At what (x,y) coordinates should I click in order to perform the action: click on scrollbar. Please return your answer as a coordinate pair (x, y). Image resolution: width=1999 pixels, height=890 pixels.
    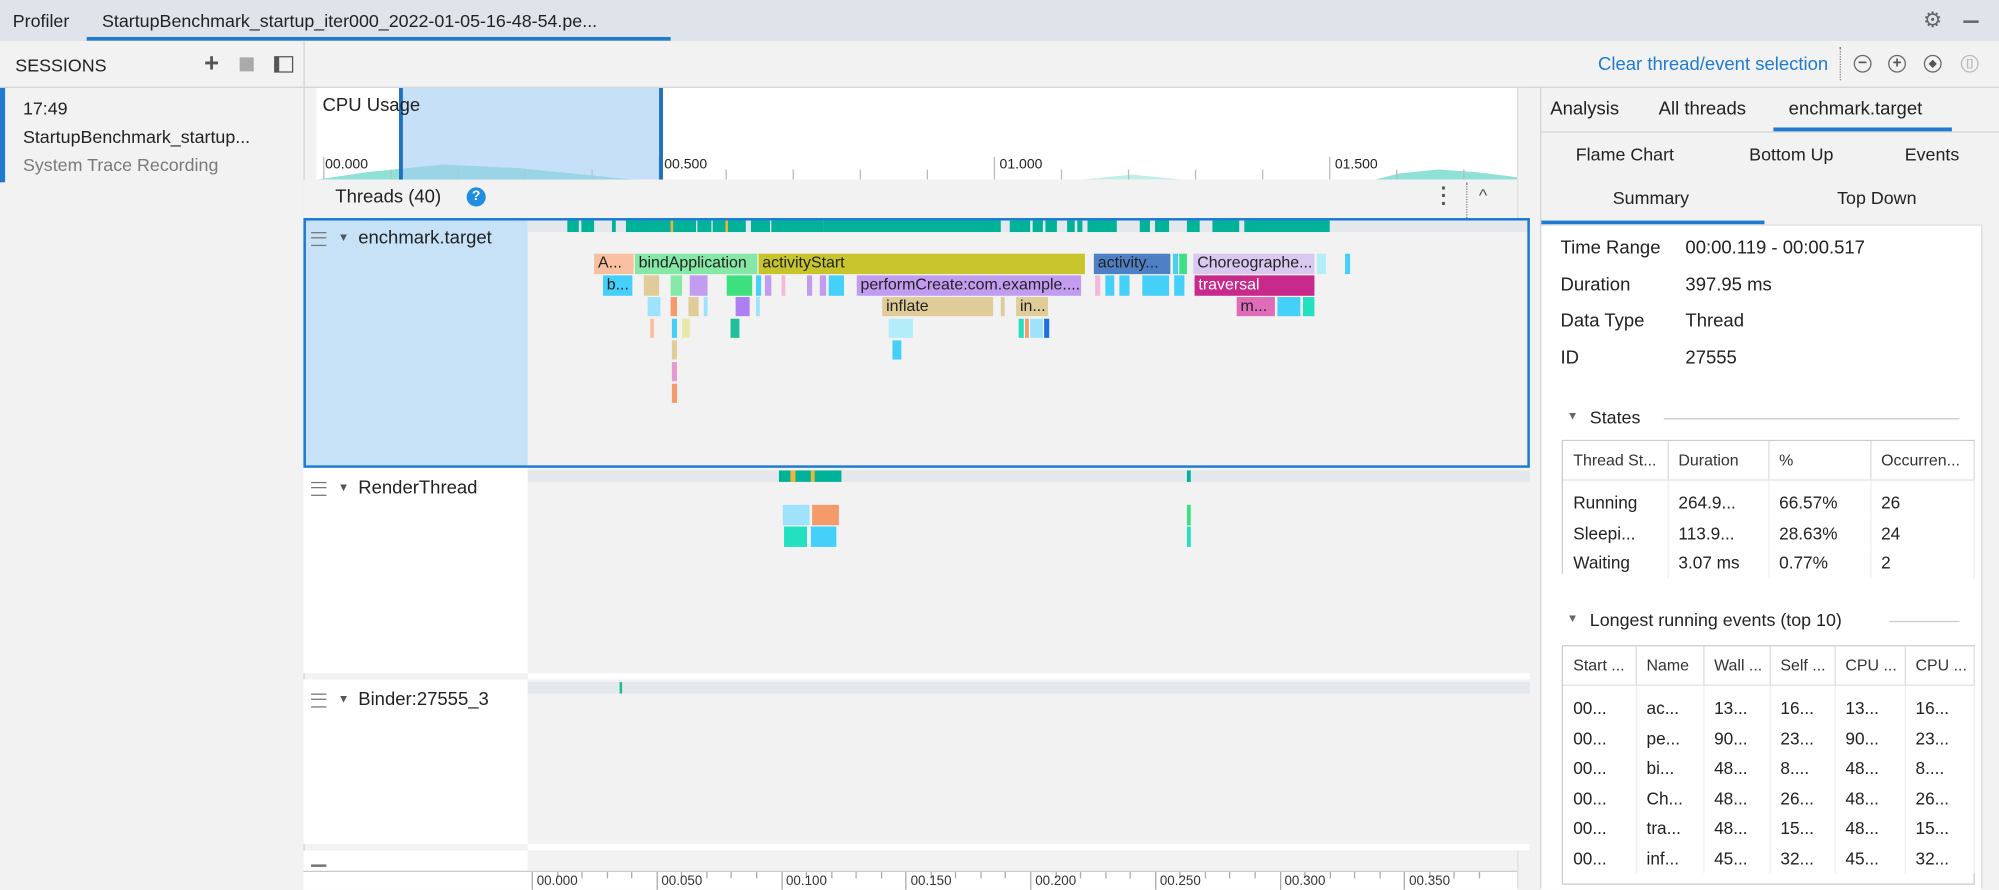
    Looking at the image, I should click on (1990, 556).